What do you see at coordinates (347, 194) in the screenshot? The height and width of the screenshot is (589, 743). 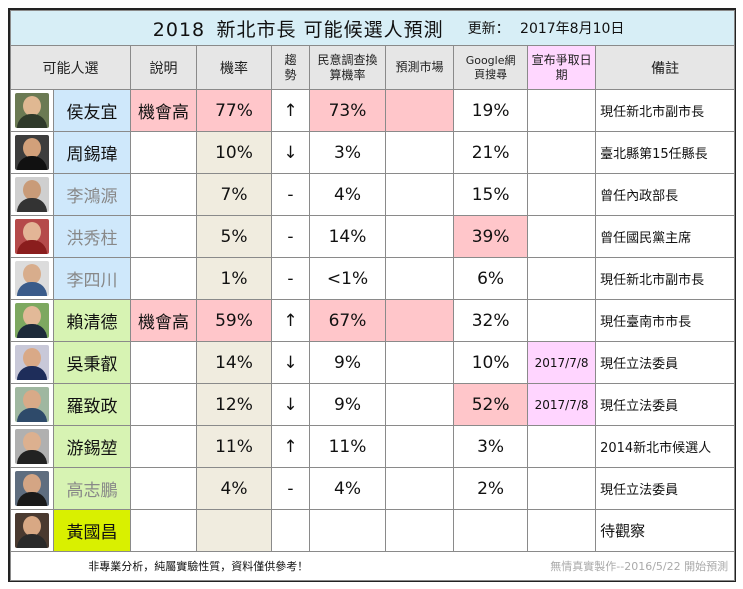 I see `poll-cell: 4%` at bounding box center [347, 194].